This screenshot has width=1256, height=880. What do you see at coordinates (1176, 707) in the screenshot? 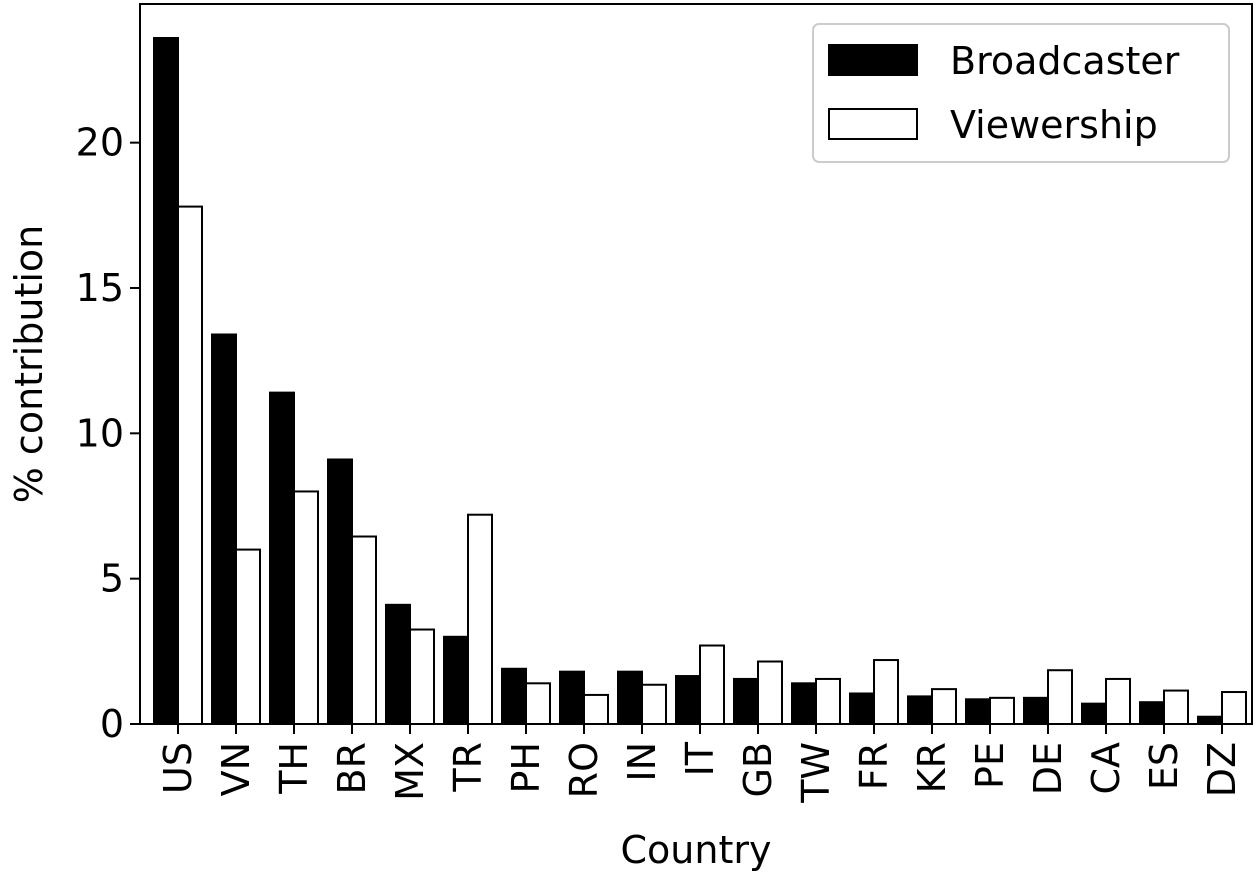
I see `bar-viewership-es` at bounding box center [1176, 707].